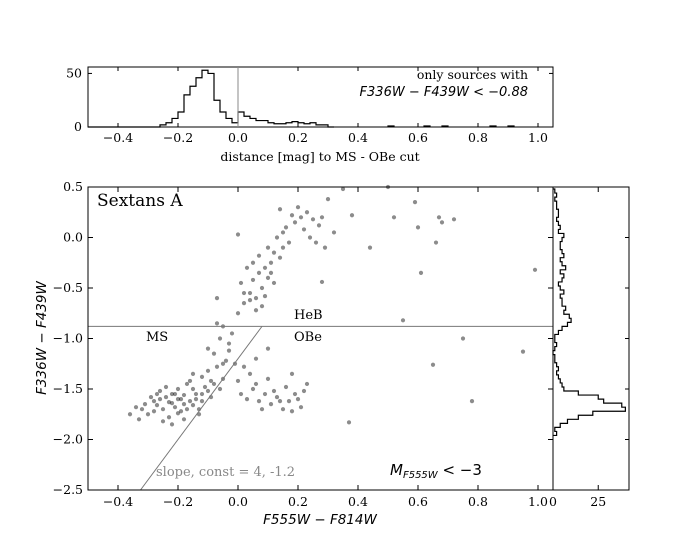 This screenshot has height=550, width=700. I want to click on top-x-tick-label: 0.0, so click(238, 137).